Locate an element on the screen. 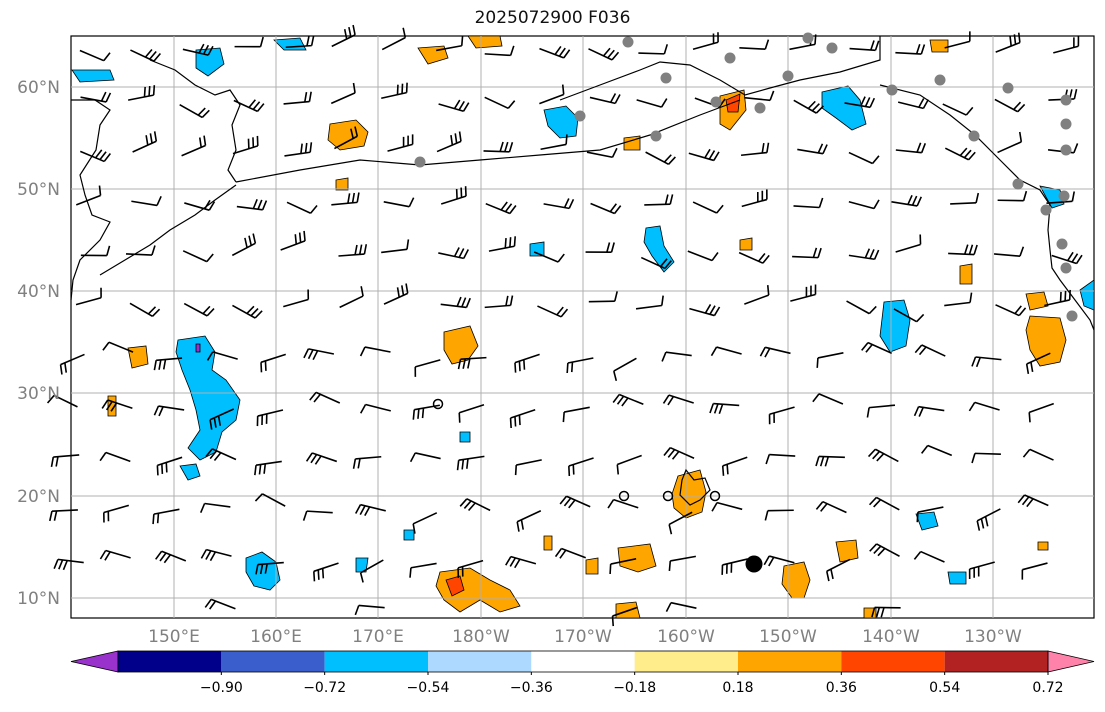 This screenshot has width=1105, height=712. colorbar-tick-label: 0.72 is located at coordinates (1047, 688).